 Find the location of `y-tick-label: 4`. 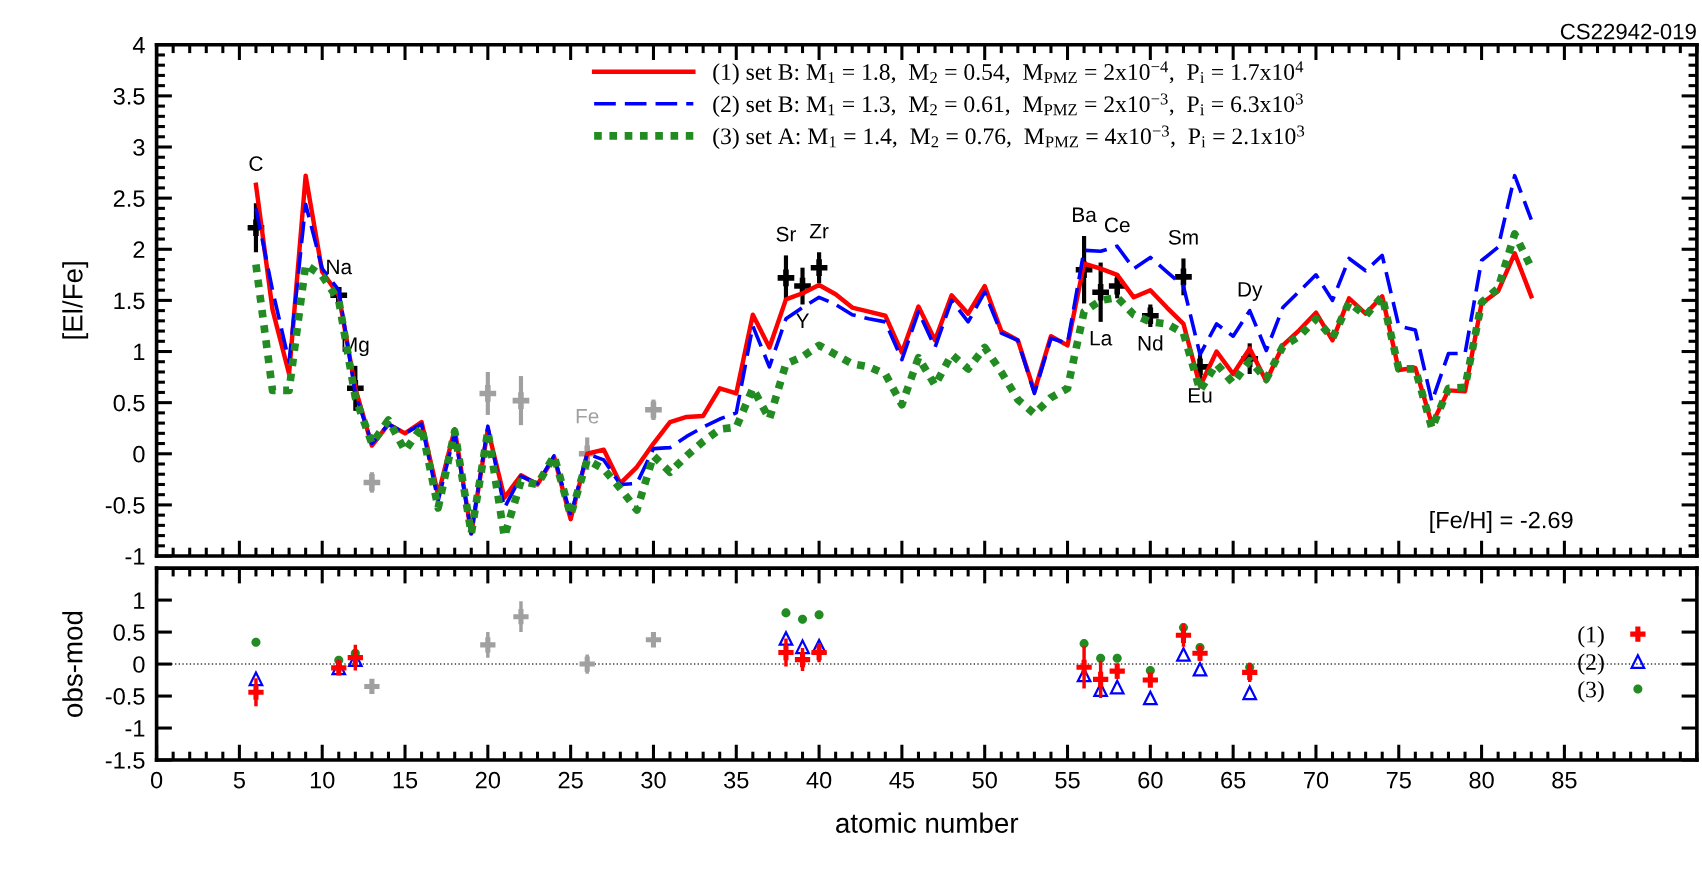

y-tick-label: 4 is located at coordinates (138, 45).